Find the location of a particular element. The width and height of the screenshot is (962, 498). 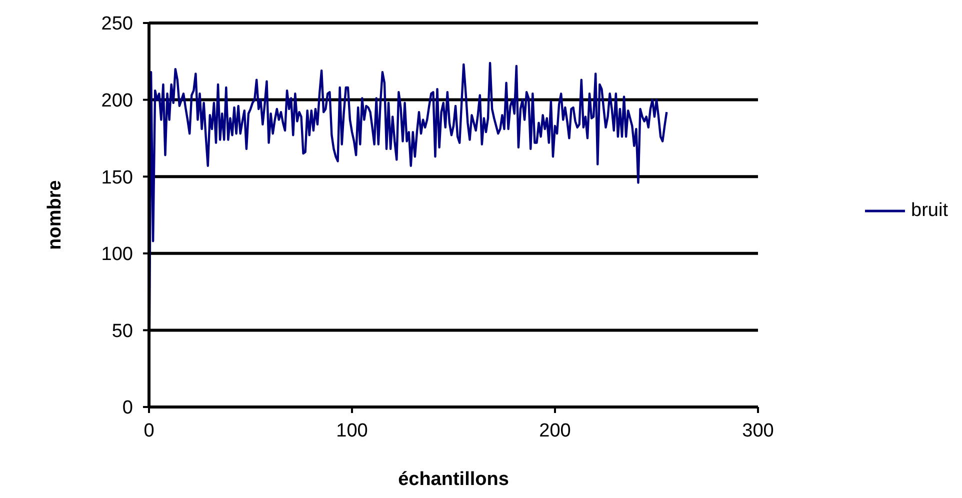

x-axis-title: échantillons is located at coordinates (453, 479).